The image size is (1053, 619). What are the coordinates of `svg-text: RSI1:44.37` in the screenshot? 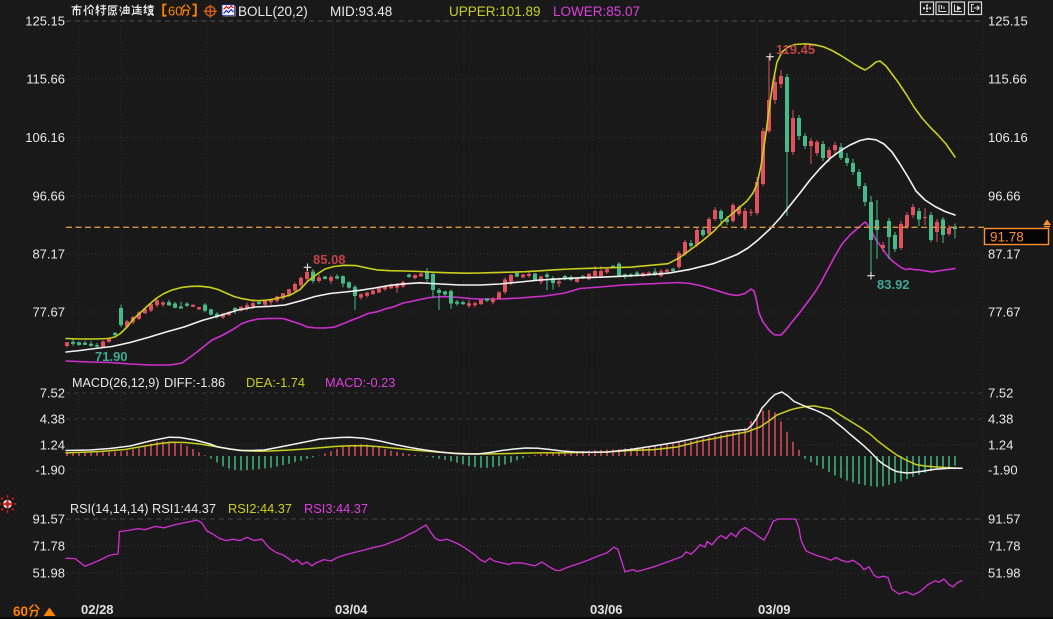 It's located at (184, 508).